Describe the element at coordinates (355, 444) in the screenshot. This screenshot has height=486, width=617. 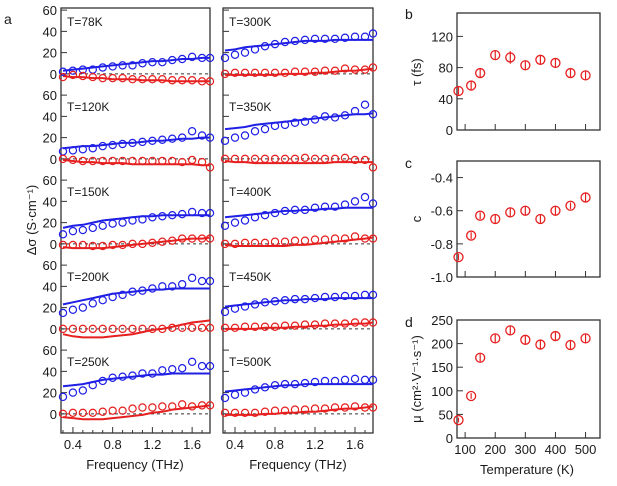
I see `x-tick-label: 1.6` at that location.